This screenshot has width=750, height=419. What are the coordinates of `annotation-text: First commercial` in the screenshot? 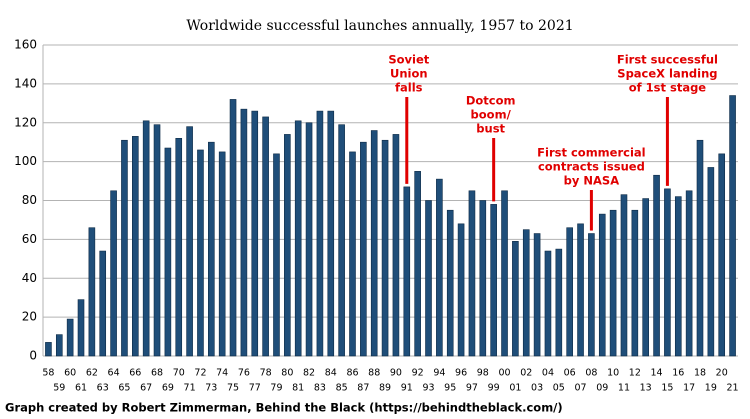 It's located at (591, 153).